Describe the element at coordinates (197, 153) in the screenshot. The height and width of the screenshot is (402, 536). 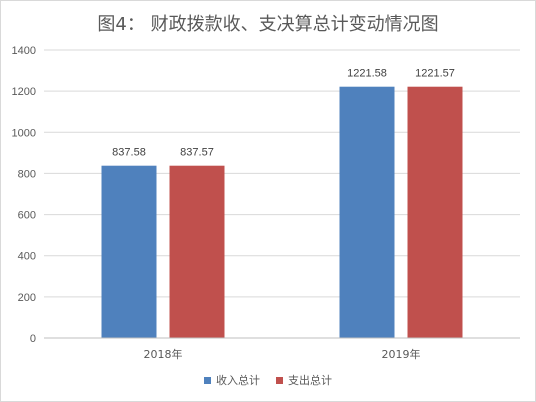
I see `data-label-支出总计-2018年: 837.57` at that location.